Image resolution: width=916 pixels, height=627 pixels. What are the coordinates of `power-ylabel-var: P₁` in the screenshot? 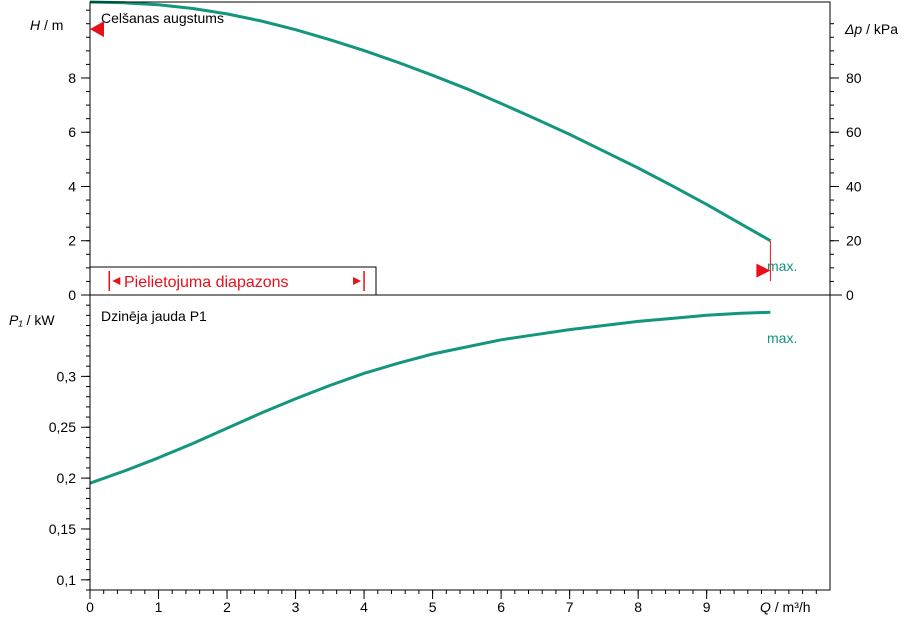 It's located at (16, 320).